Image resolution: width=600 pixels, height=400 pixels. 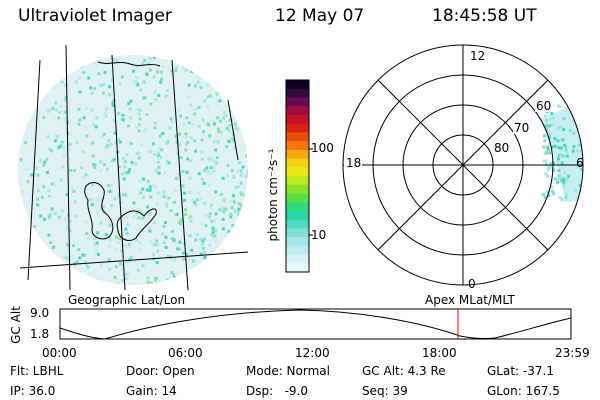 I want to click on x-tick-1: 06:00, so click(x=185, y=353).